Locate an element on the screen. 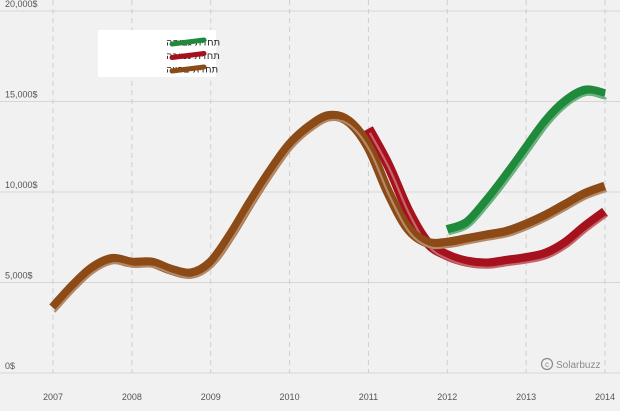 The height and width of the screenshot is (411, 620). x-tick-label: 2010 is located at coordinates (290, 397).